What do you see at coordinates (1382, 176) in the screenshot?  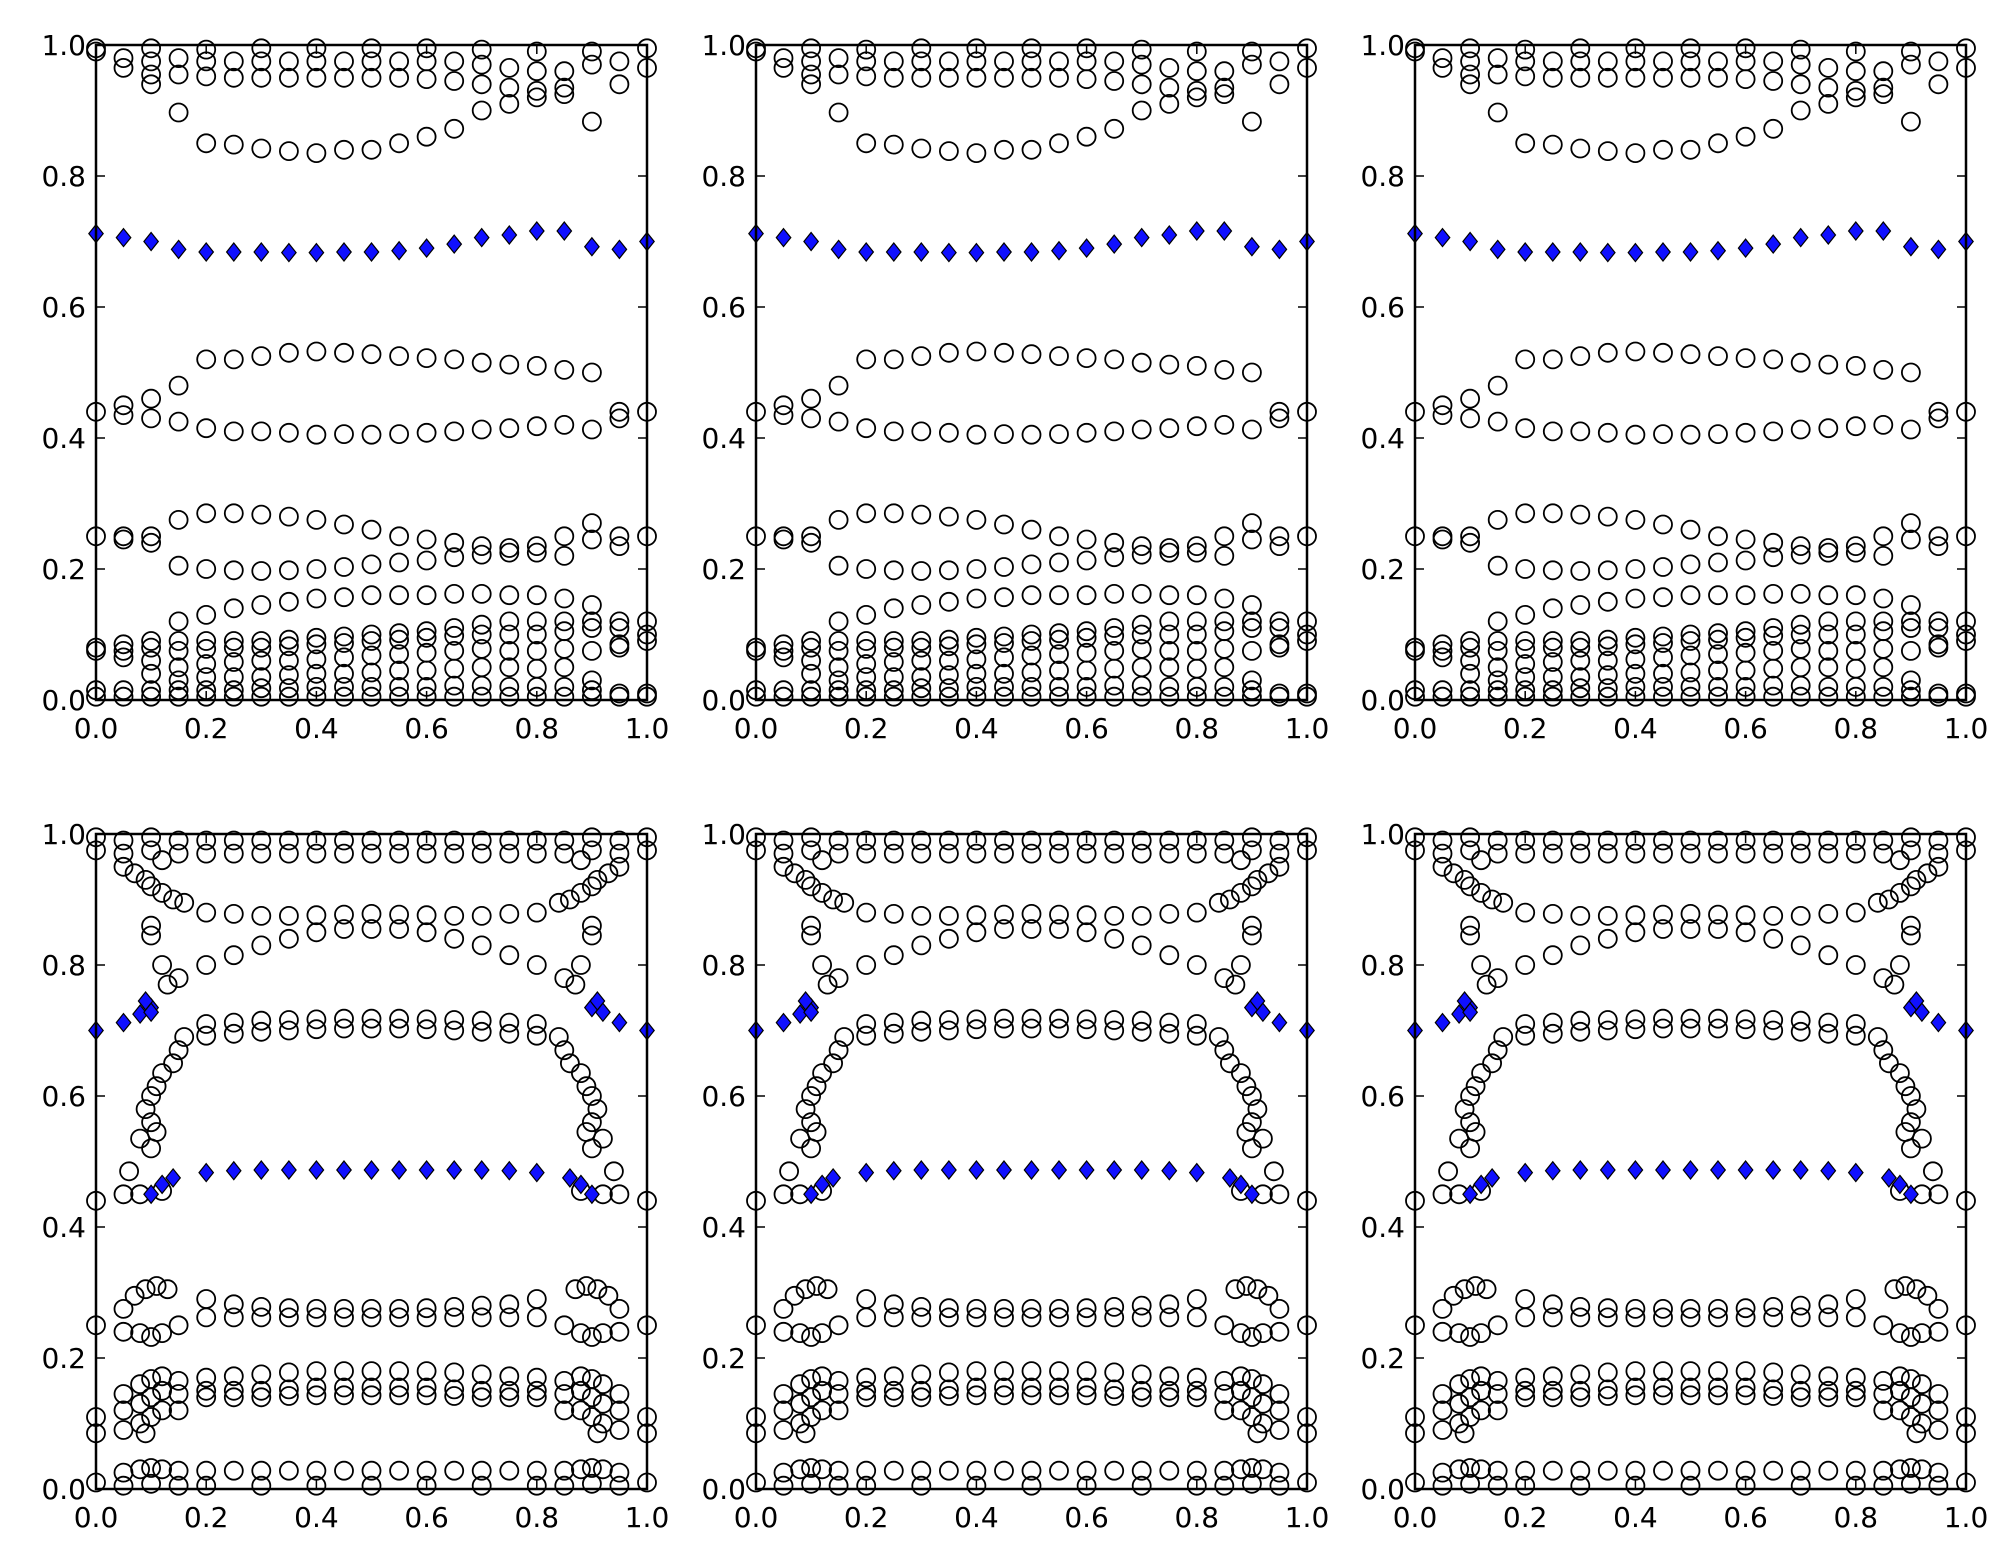 I see `y-tick-label: 0.8` at bounding box center [1382, 176].